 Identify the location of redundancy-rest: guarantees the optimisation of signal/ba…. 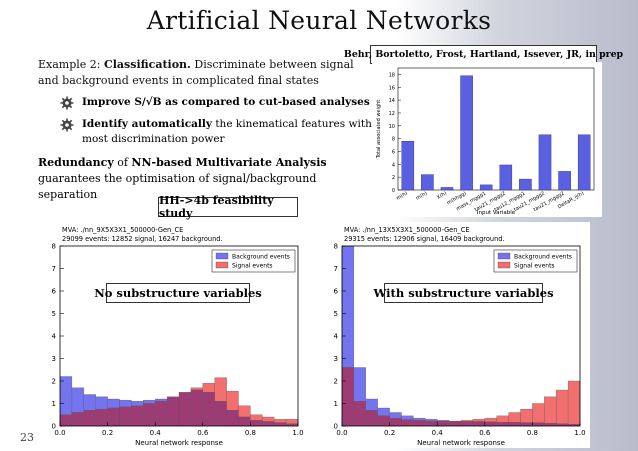
(177, 186).